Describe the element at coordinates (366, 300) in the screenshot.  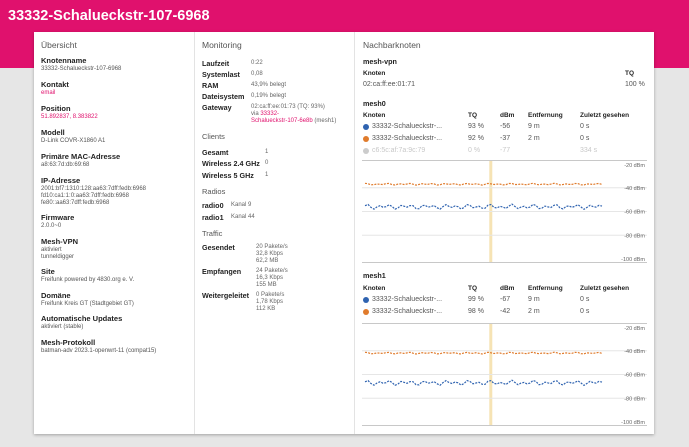
I see `mesh1-row1-color-dot` at that location.